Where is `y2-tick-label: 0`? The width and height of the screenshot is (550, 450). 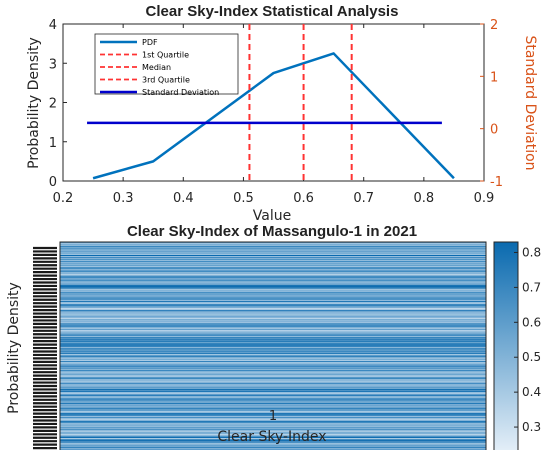 y2-tick-label: 0 is located at coordinates (494, 130).